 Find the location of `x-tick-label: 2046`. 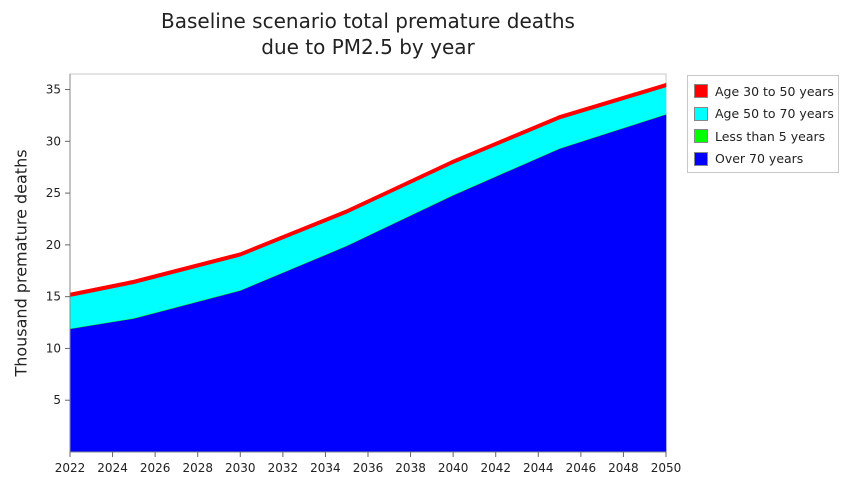

x-tick-label: 2046 is located at coordinates (581, 468).